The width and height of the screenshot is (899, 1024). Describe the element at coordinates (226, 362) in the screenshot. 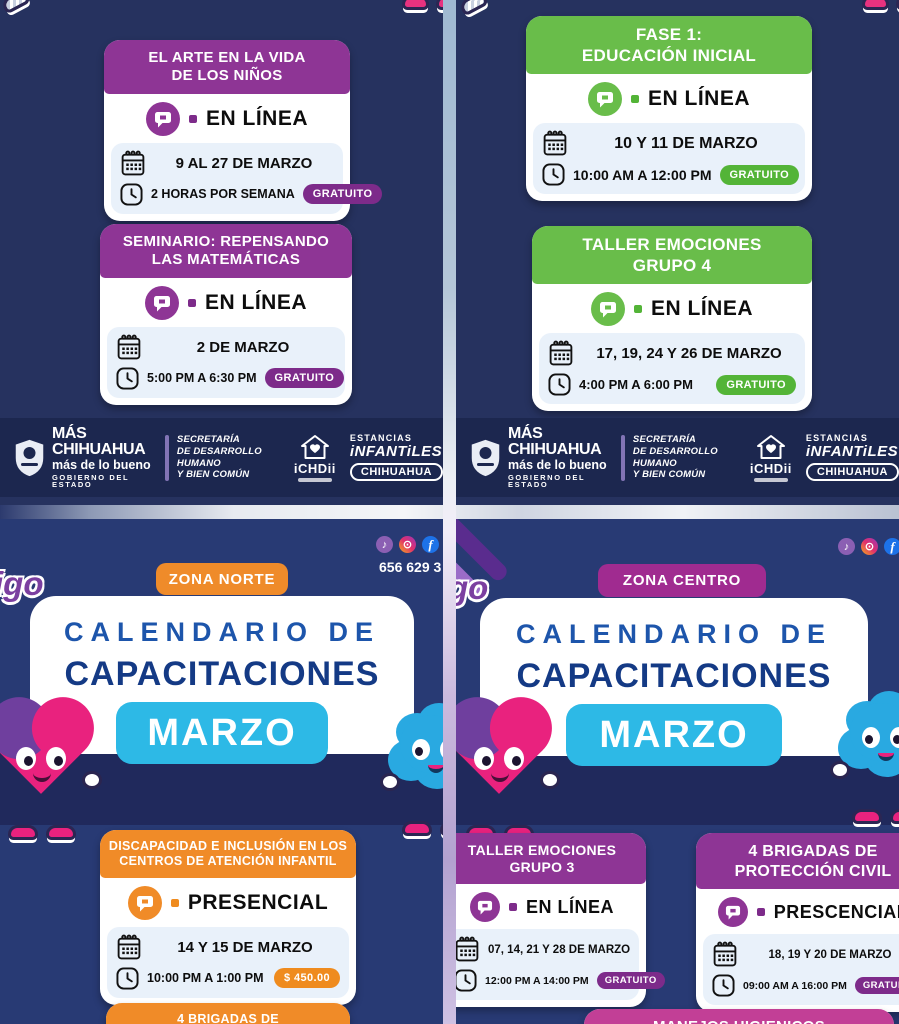

I see `schedule-box: 2 DE MARZO 5:00 PM A 6:30 PM GRATUITO` at that location.